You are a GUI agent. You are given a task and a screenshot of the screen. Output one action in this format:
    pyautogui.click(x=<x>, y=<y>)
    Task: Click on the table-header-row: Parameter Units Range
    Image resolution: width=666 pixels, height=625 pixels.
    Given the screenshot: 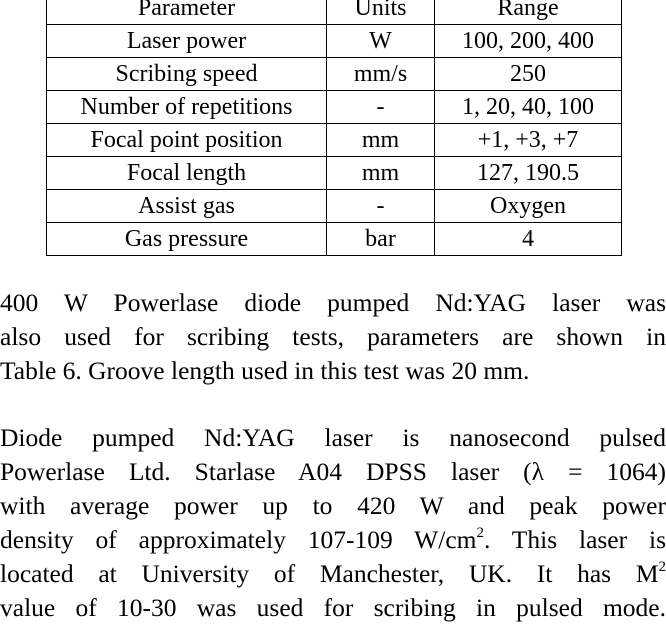 What is the action you would take?
    pyautogui.click(x=334, y=12)
    